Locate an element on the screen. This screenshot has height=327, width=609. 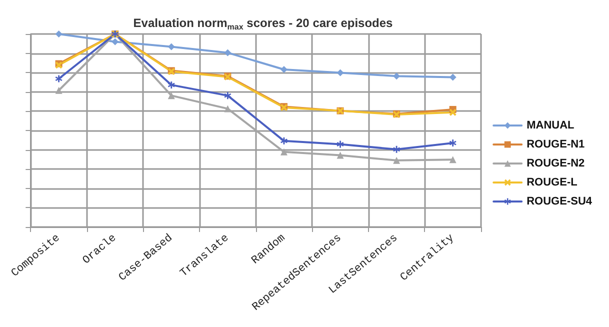
legend-label: ROUGE-N1 is located at coordinates (555, 144).